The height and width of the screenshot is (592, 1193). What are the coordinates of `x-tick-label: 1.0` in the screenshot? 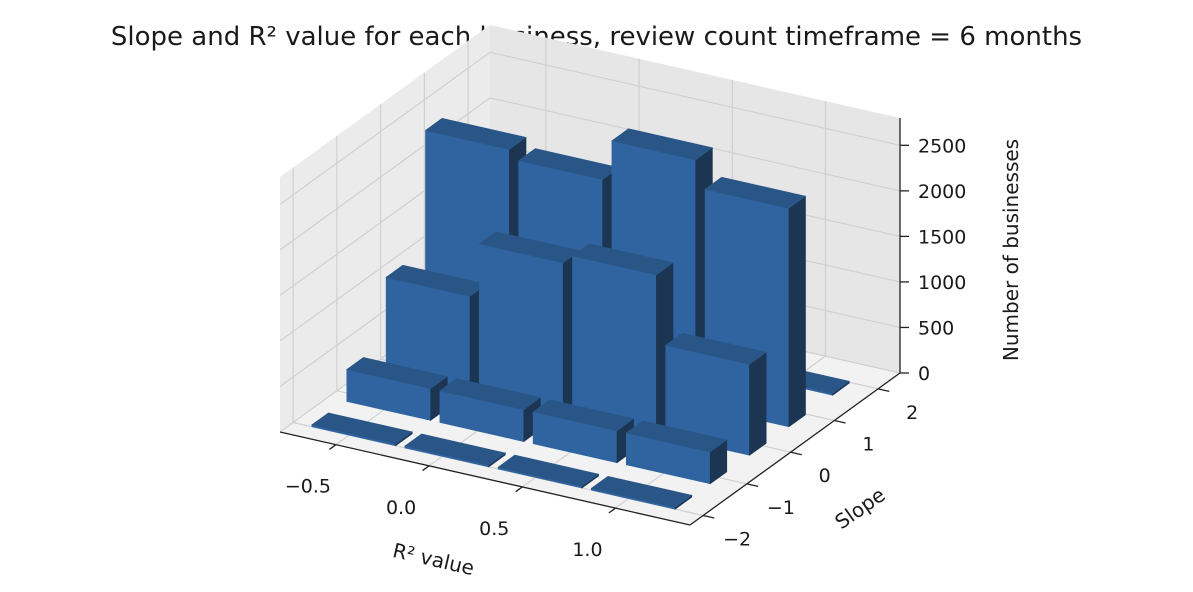 It's located at (587, 550).